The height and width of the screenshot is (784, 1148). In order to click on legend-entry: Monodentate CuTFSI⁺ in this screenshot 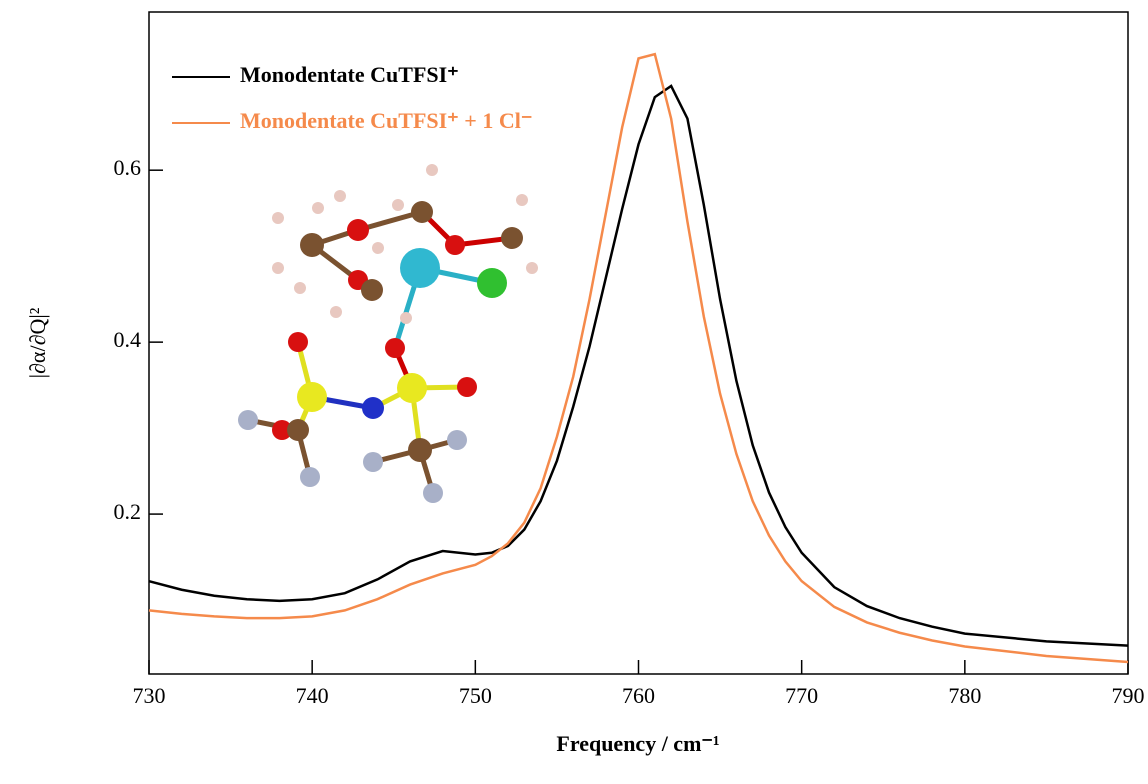, I will do `click(349, 74)`.